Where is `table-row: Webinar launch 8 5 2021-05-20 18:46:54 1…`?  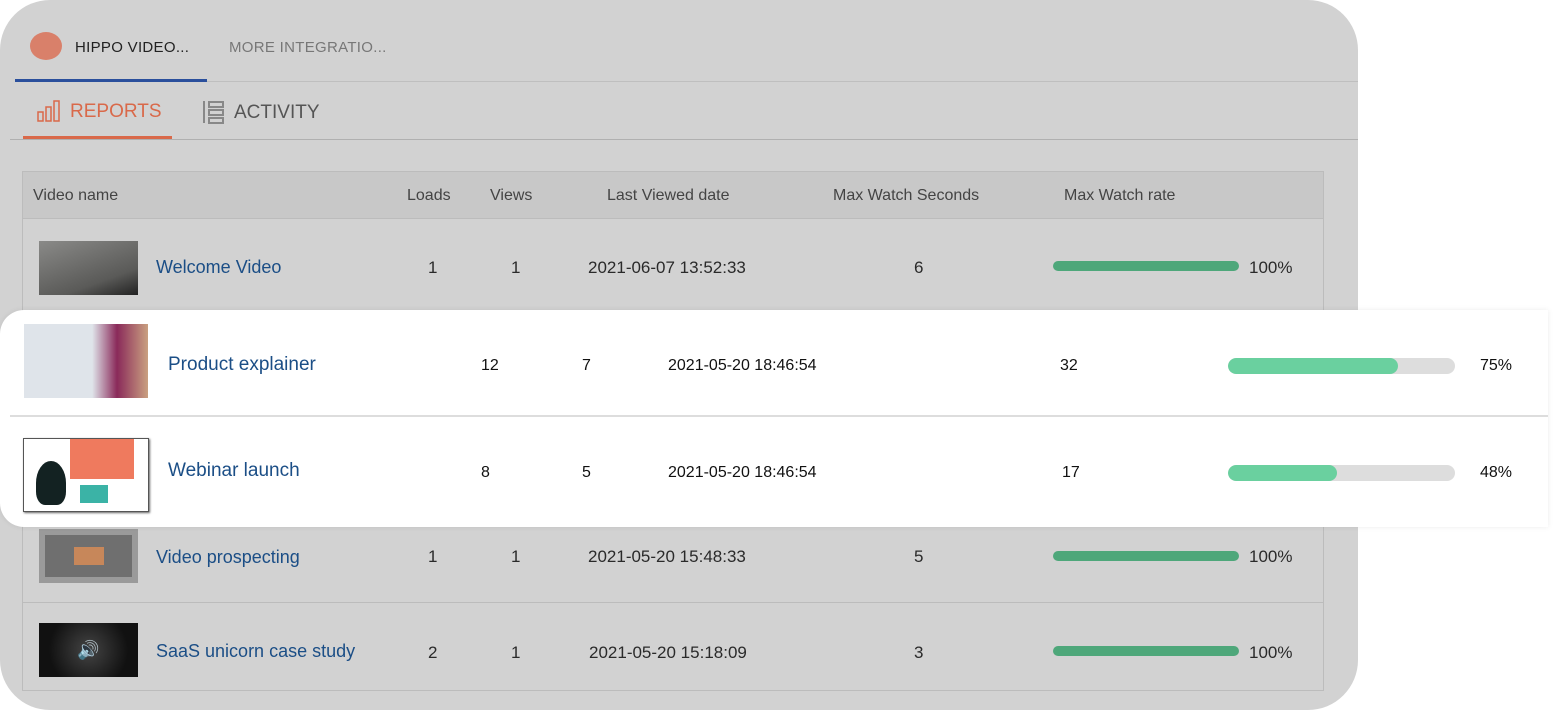 table-row: Webinar launch 8 5 2021-05-20 18:46:54 1… is located at coordinates (774, 469).